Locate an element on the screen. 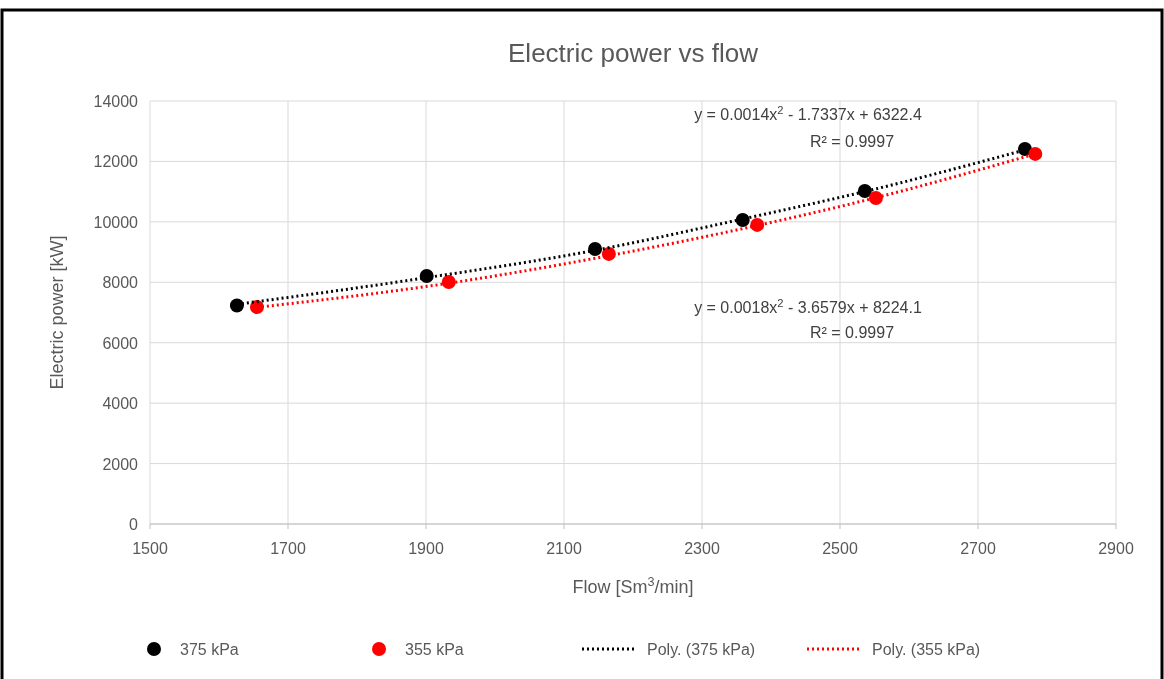 This screenshot has height=679, width=1164. x-tick-label: 2100 is located at coordinates (564, 548).